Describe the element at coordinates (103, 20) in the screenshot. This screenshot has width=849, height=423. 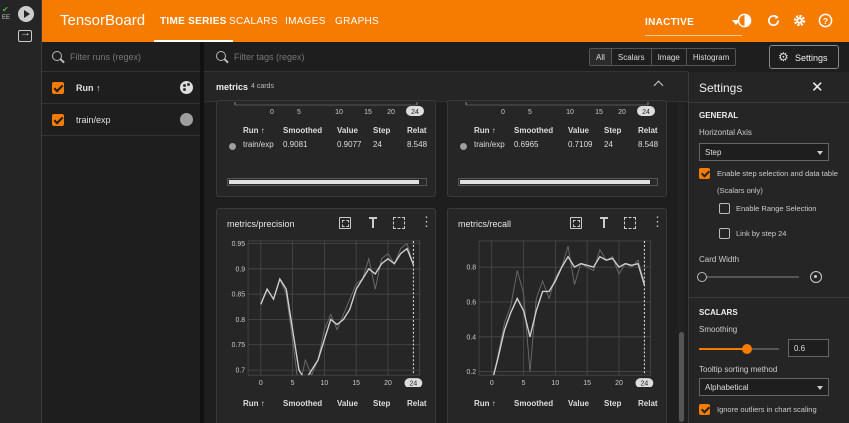
I see `app-title: TensorBoard` at that location.